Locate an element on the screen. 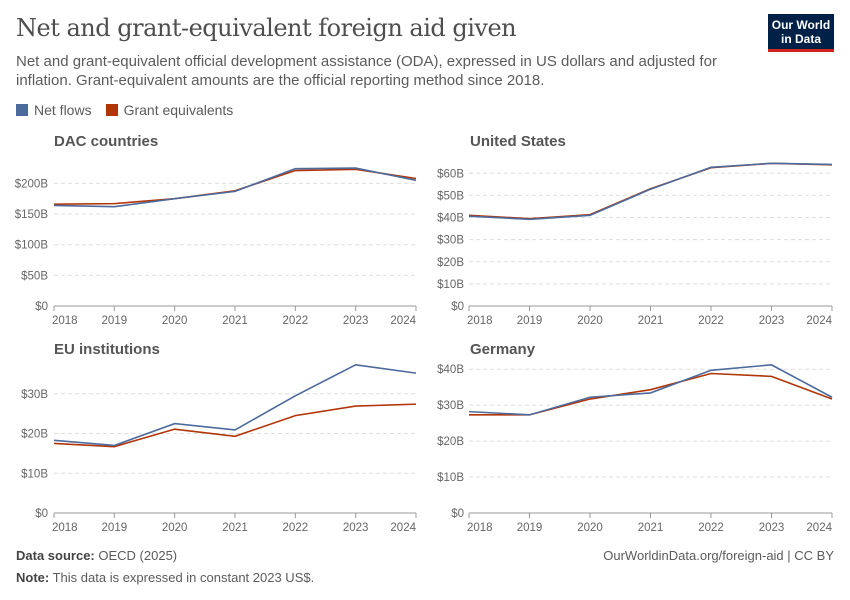  y-tick-label: $100B is located at coordinates (32, 246).